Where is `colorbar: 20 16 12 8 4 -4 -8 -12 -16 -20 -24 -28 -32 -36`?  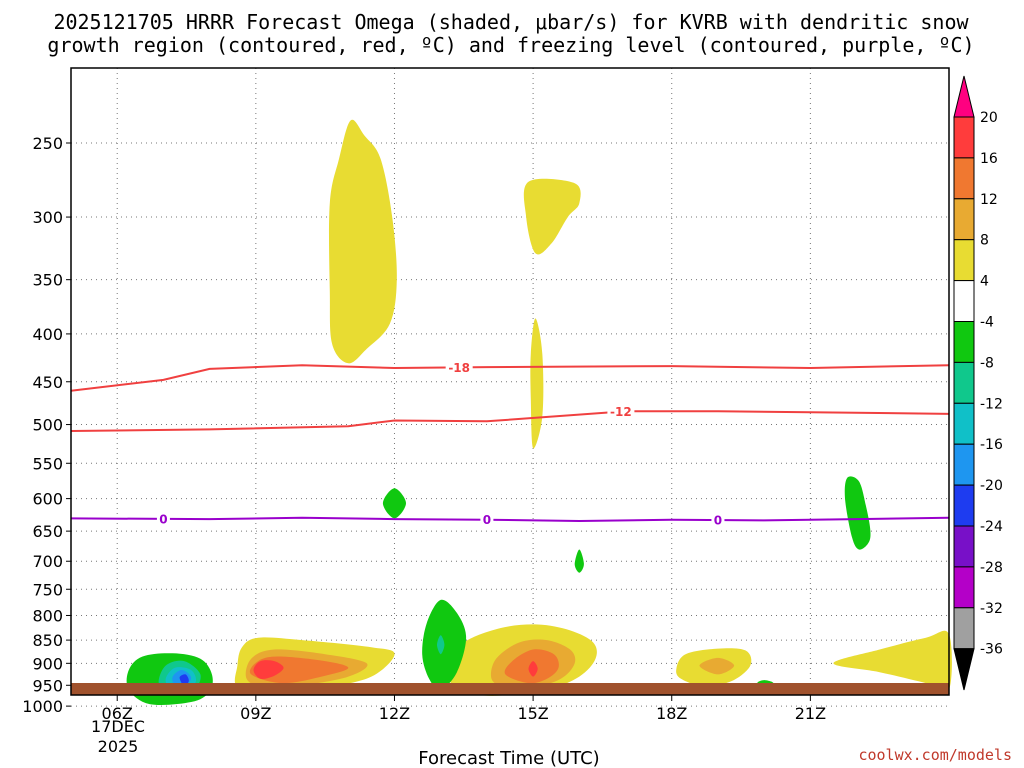
colorbar: 20 16 12 8 4 -4 -8 -12 -16 -20 -24 -28 -32 -36 is located at coordinates (978, 383).